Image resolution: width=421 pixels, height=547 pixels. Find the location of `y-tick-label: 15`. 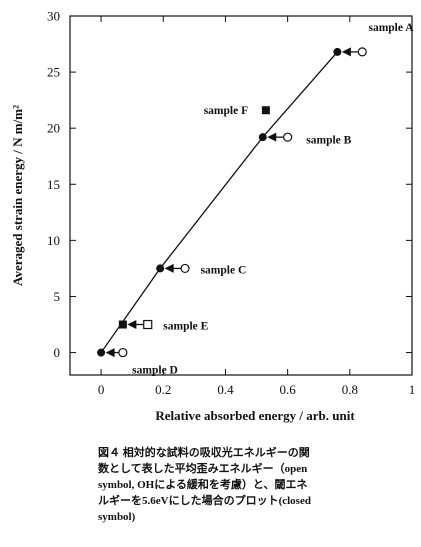

y-tick-label: 15 is located at coordinates (53, 184).